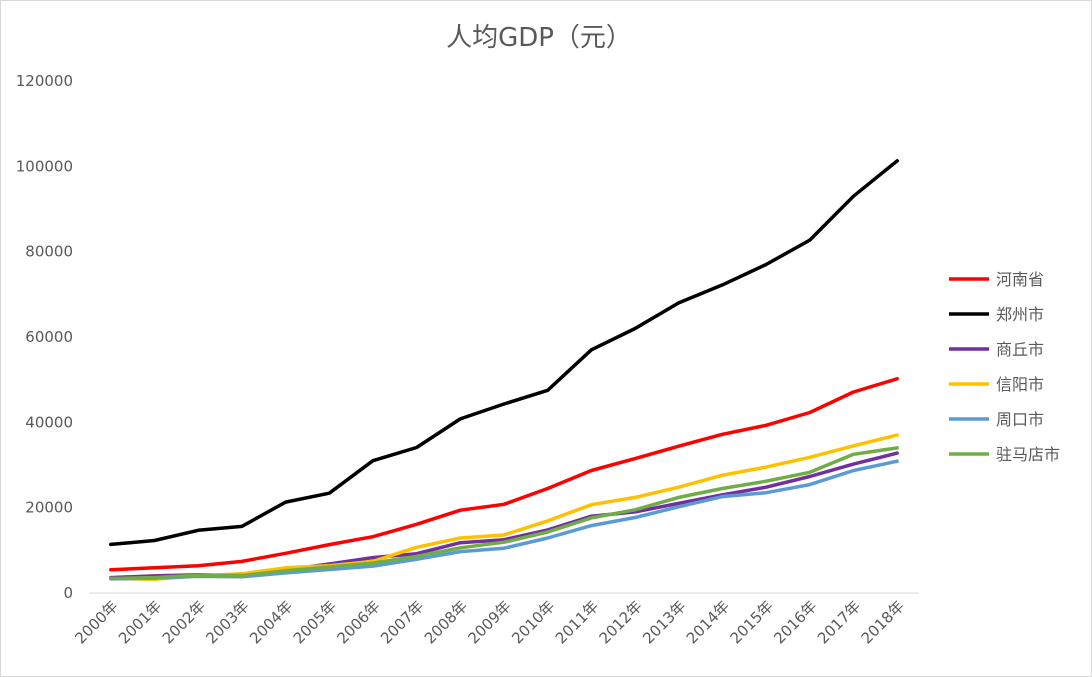 This screenshot has height=677, width=1092. What do you see at coordinates (271, 622) in the screenshot?
I see `x-tick-label: 2004年` at bounding box center [271, 622].